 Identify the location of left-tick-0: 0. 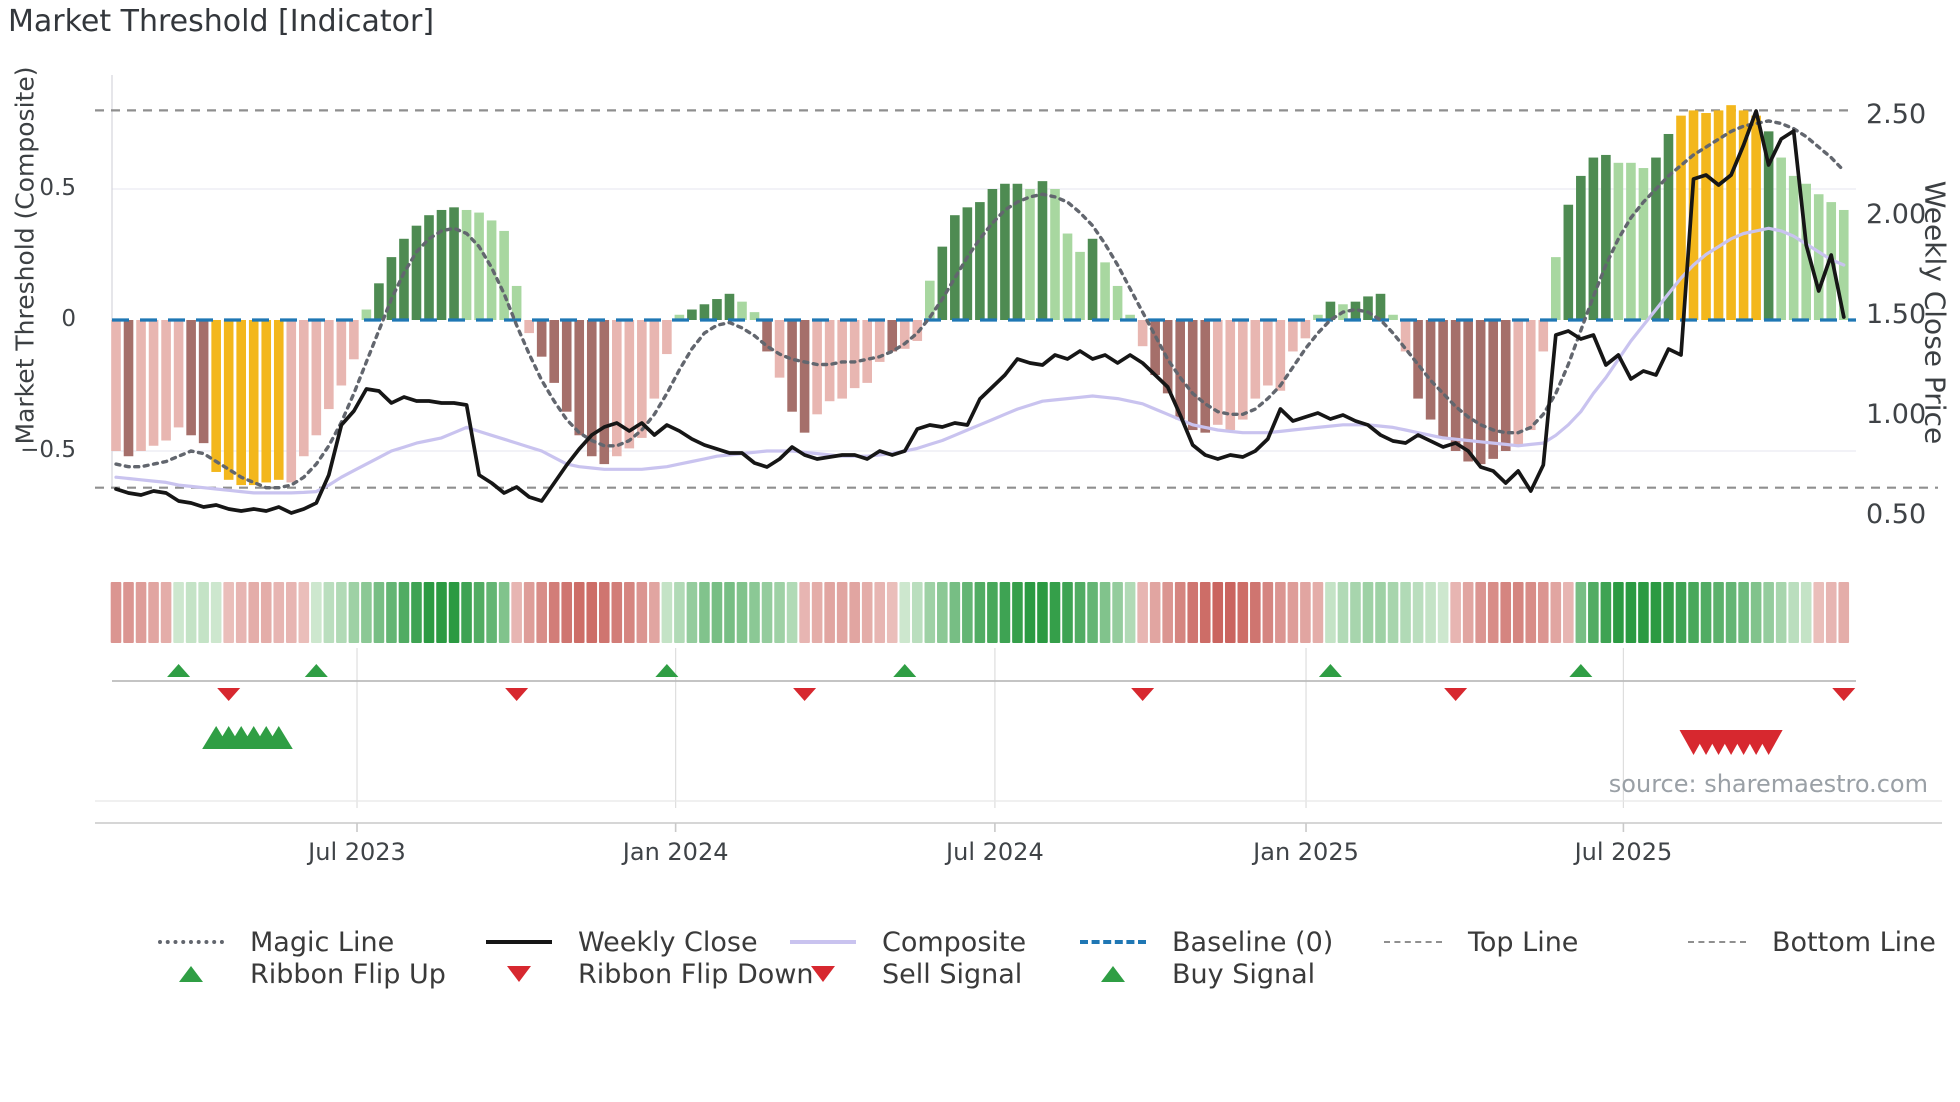
(68, 319).